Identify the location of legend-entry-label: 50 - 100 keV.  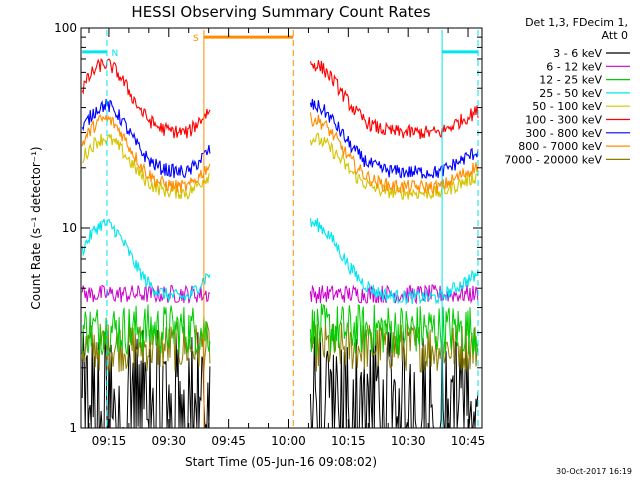
(567, 106).